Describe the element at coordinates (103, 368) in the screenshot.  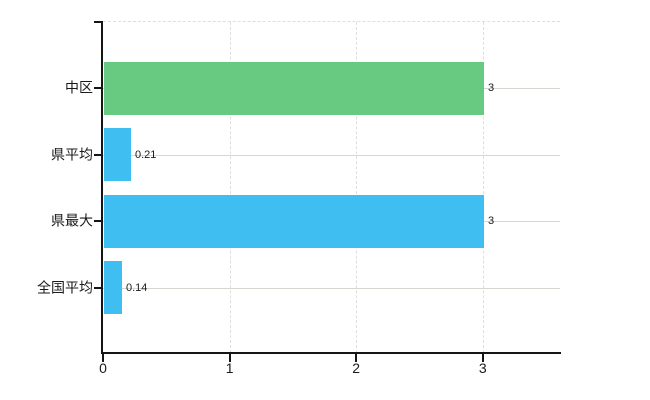
I see `x-axis-tick-label: 0` at that location.